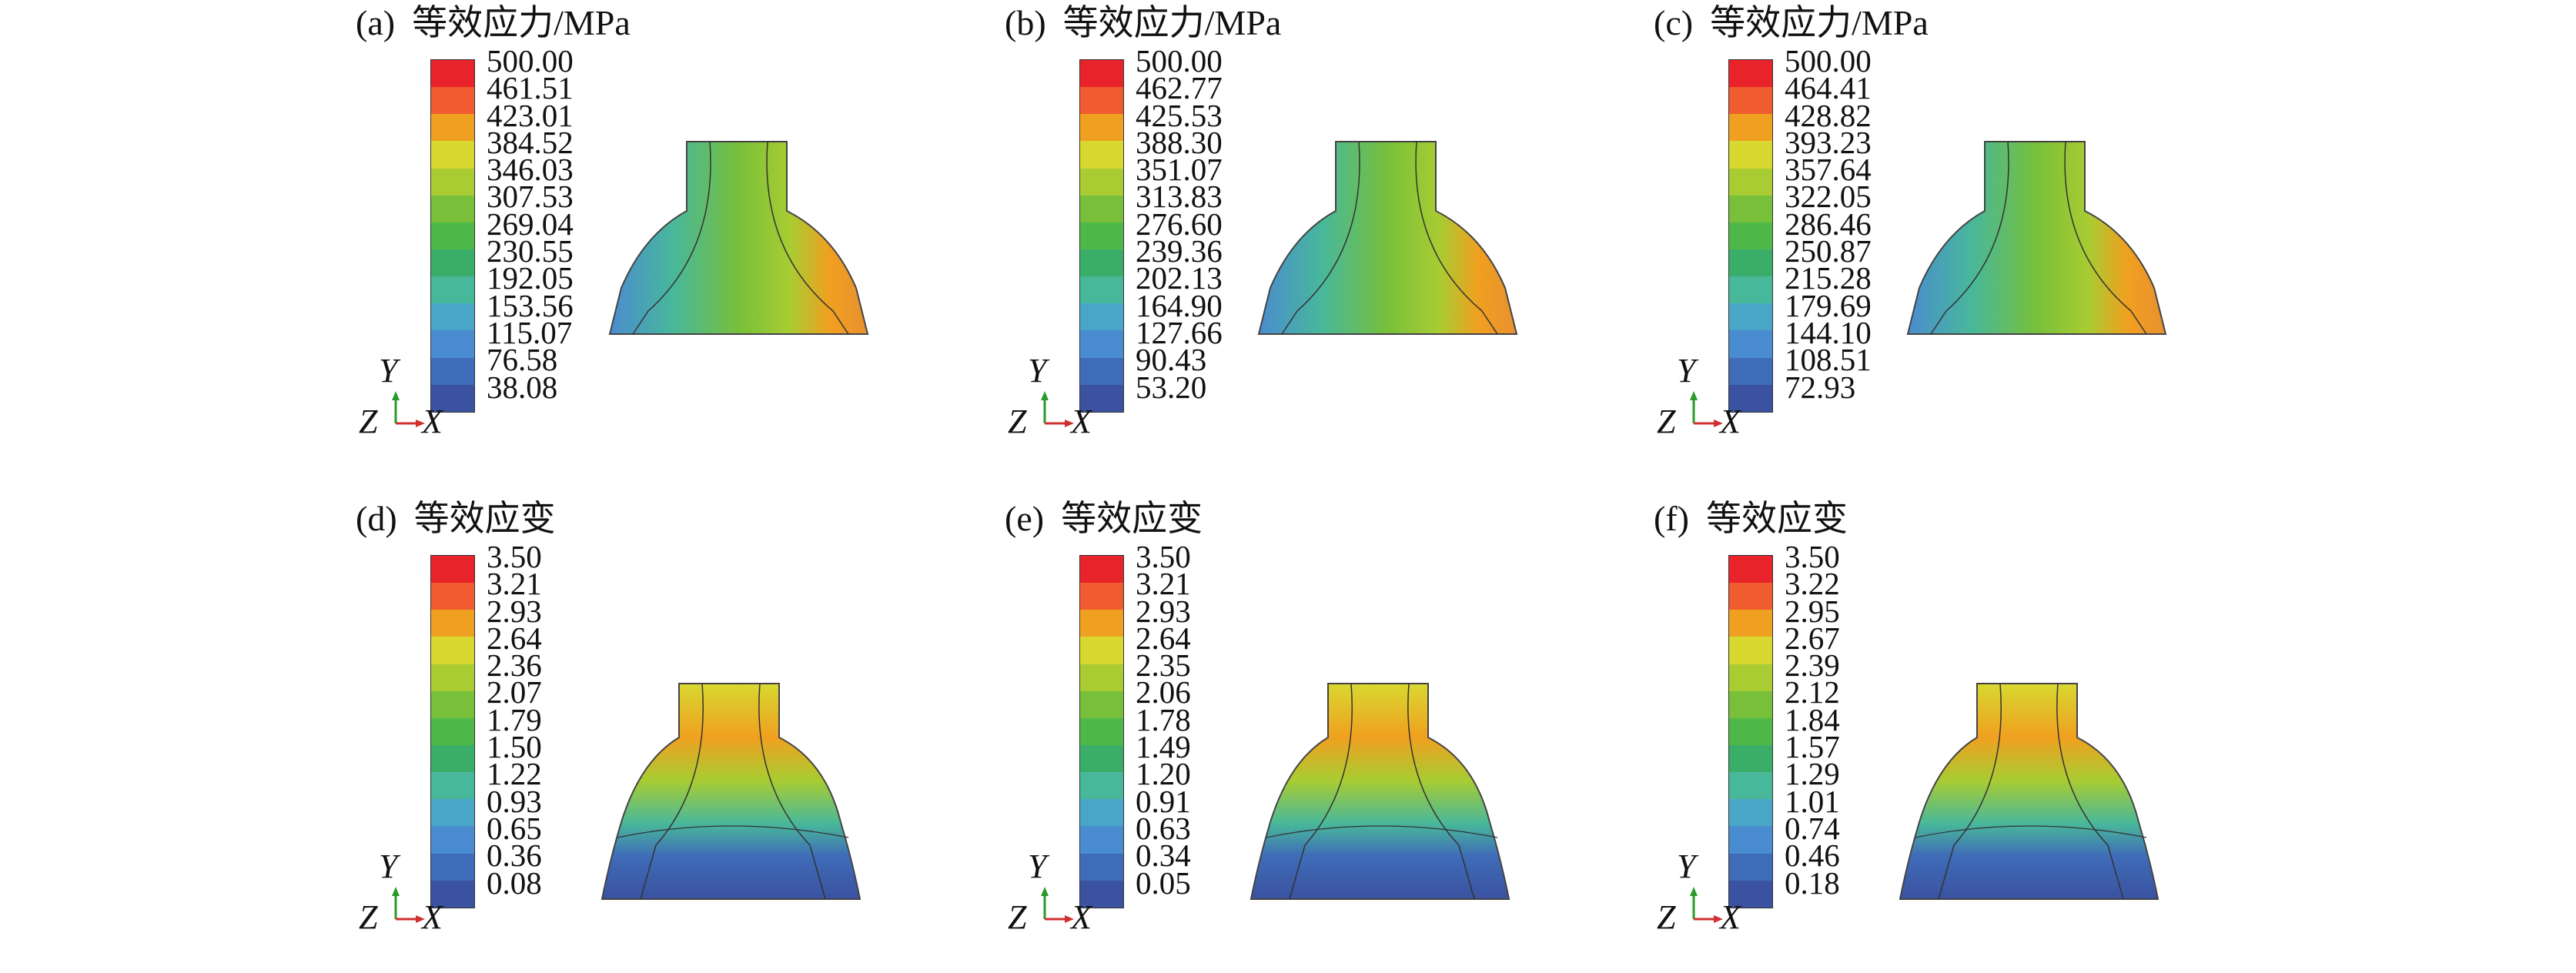  What do you see at coordinates (1828, 332) in the screenshot?
I see `legend-label: 144.10` at bounding box center [1828, 332].